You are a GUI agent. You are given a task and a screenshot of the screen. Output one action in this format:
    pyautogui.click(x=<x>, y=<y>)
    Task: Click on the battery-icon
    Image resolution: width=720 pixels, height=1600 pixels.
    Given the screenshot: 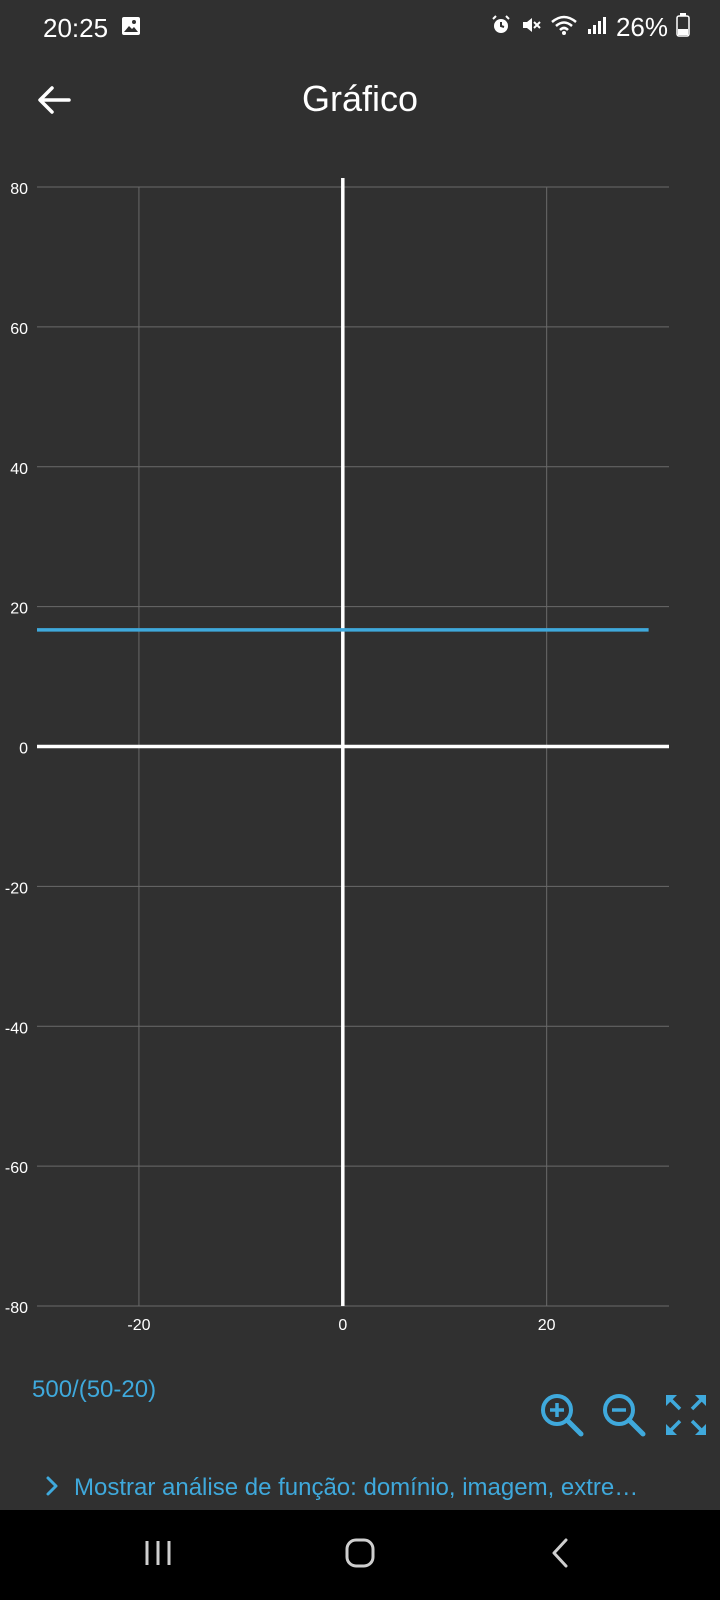 What is the action you would take?
    pyautogui.click(x=683, y=27)
    